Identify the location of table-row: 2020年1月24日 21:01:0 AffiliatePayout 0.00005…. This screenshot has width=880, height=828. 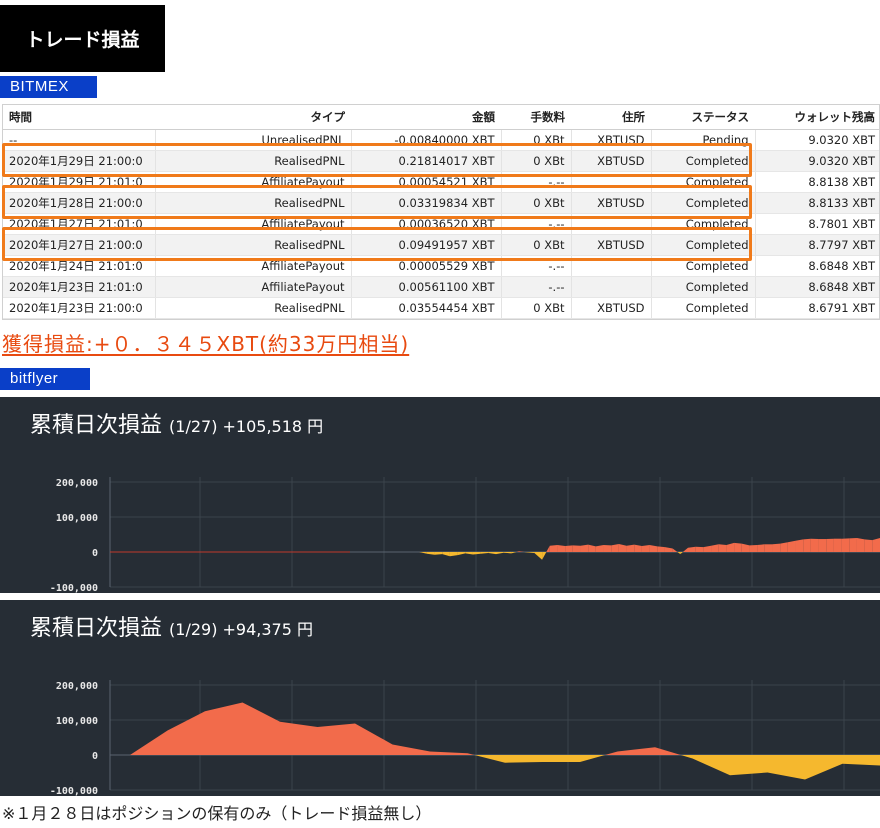
(441, 266).